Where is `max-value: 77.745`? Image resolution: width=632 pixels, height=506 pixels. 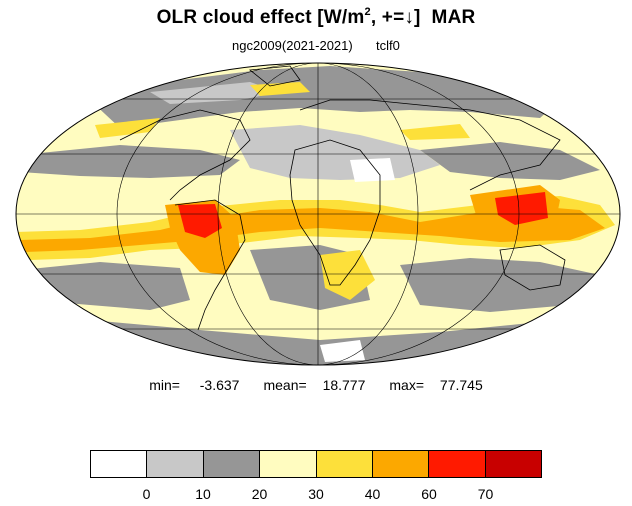
max-value: 77.745 is located at coordinates (461, 385).